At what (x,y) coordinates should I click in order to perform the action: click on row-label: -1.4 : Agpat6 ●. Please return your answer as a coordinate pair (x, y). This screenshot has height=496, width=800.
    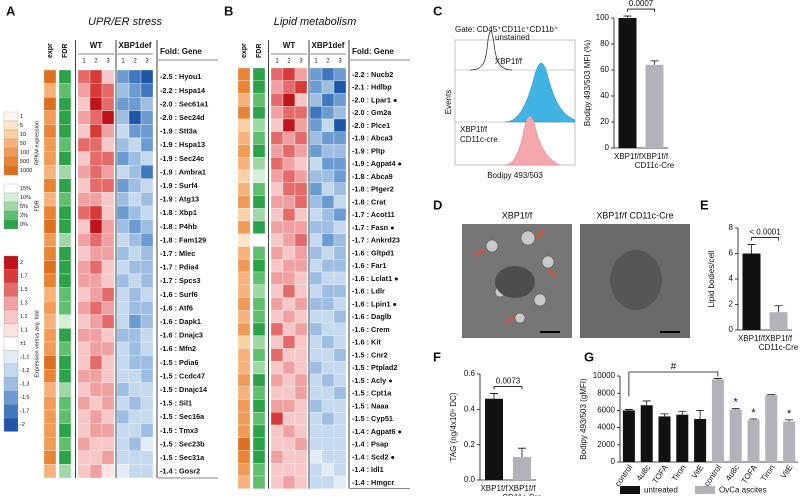
    Looking at the image, I should click on (377, 431).